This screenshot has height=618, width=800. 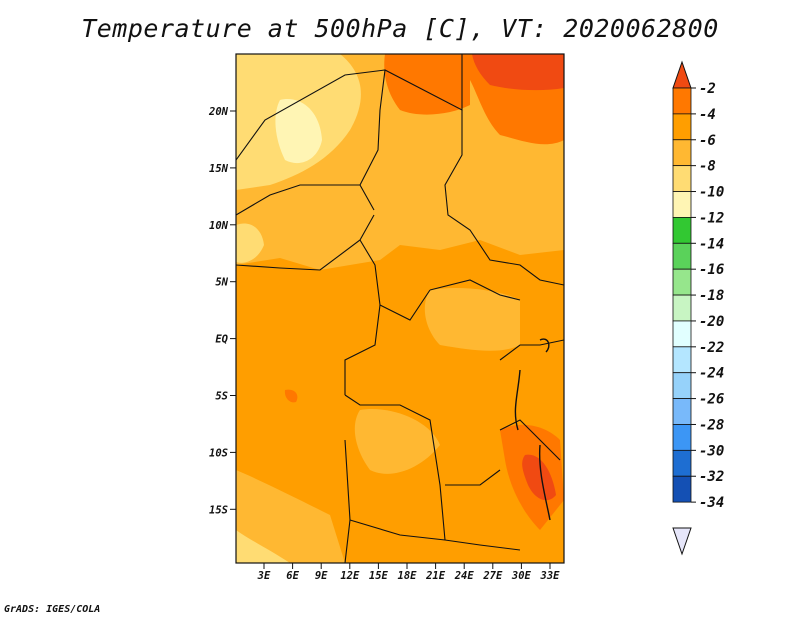 What do you see at coordinates (264, 576) in the screenshot?
I see `lon-tick-label: 3E` at bounding box center [264, 576].